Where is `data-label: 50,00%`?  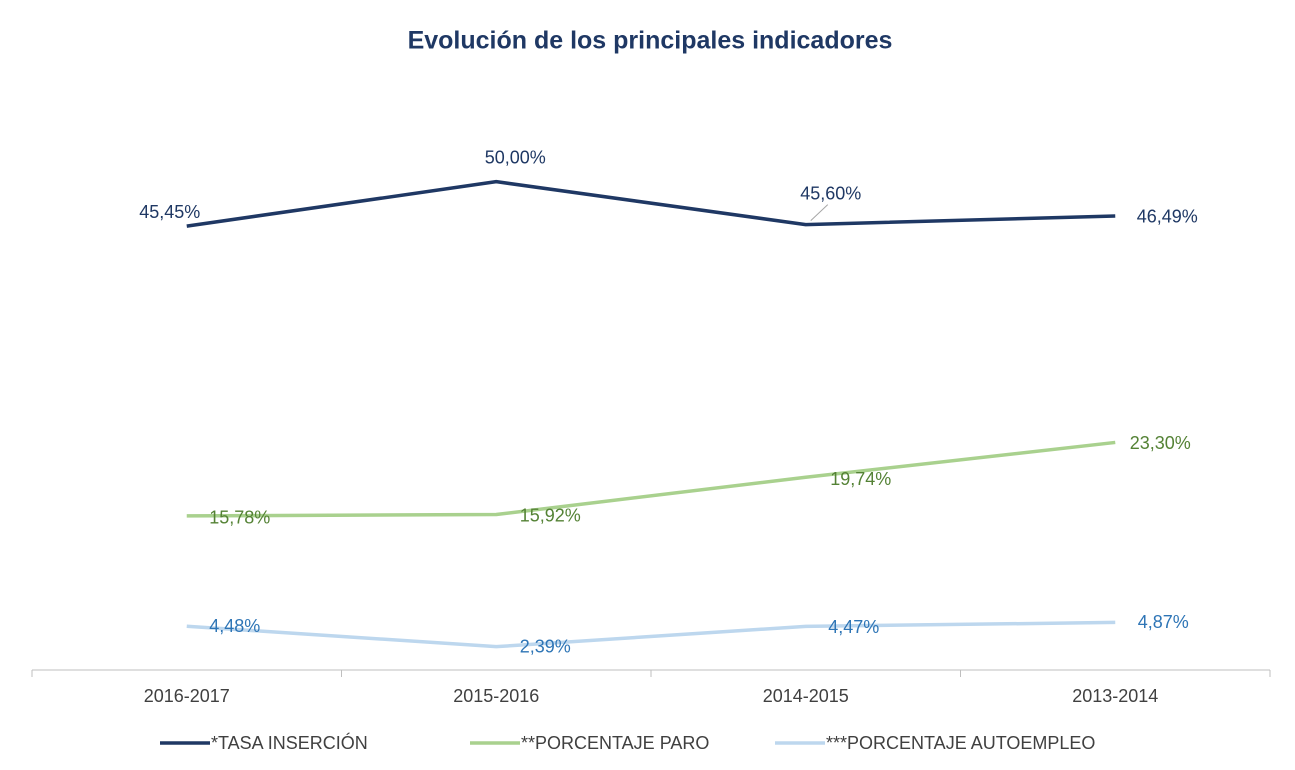 data-label: 50,00% is located at coordinates (515, 157).